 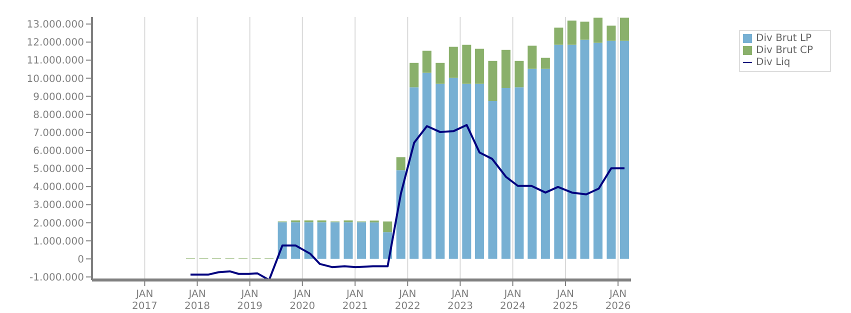 What do you see at coordinates (618, 300) in the screenshot?
I see `x-tick-label: JAN 2026` at bounding box center [618, 300].